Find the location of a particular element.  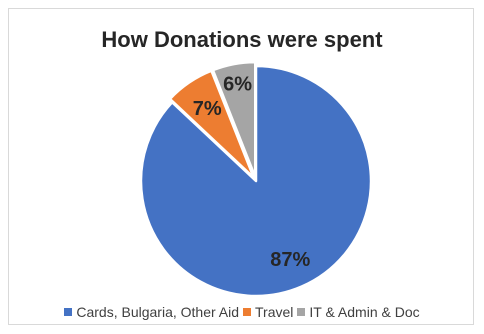

legend-label: Cards, Bulgaria, Other Aid is located at coordinates (157, 312).